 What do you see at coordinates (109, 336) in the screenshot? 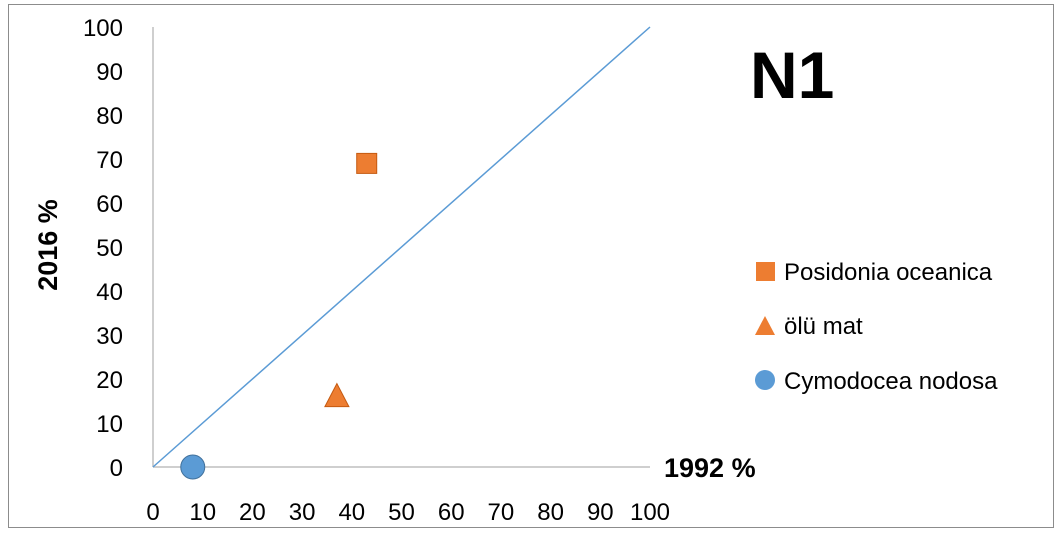
I see `y-tick-label: 30` at bounding box center [109, 336].